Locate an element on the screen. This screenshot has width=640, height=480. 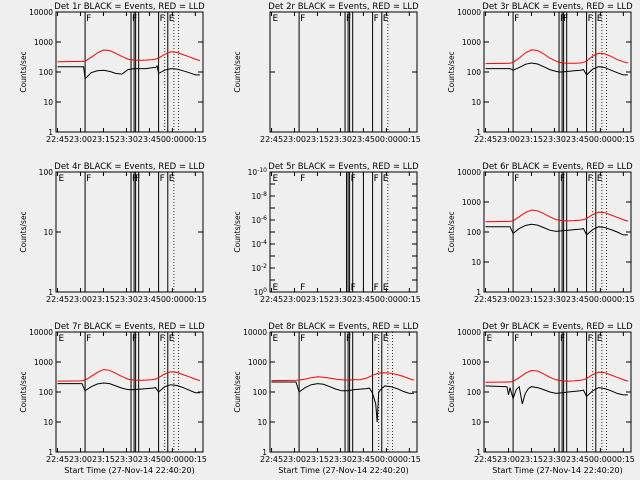
panel-title: Det 8r BLACK = Events, RED = LLD is located at coordinates (343, 327).